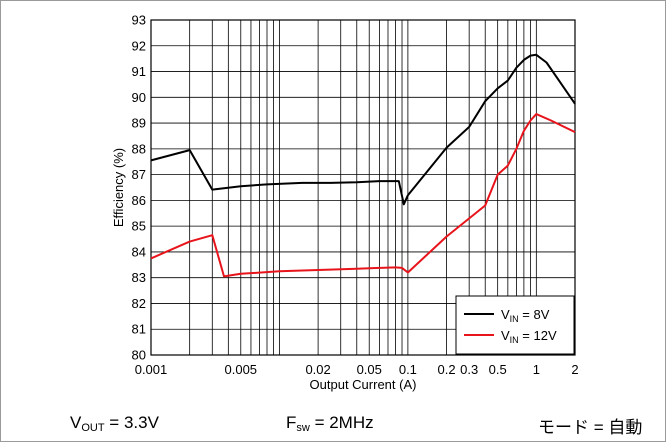 The image size is (667, 443). I want to click on x-tick-label: 0.001, so click(151, 369).